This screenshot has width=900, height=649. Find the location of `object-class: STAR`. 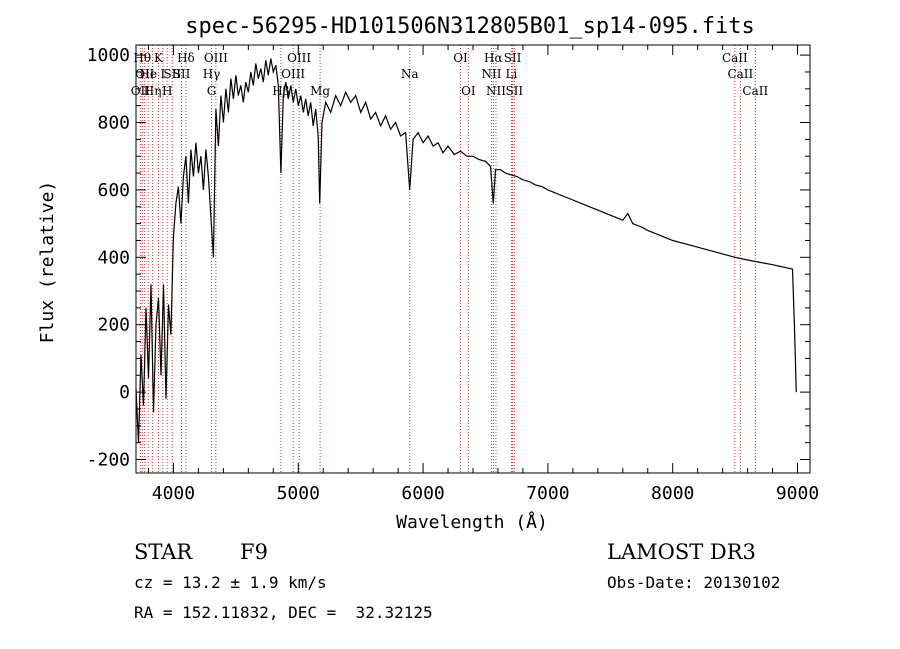

object-class: STAR is located at coordinates (163, 552).